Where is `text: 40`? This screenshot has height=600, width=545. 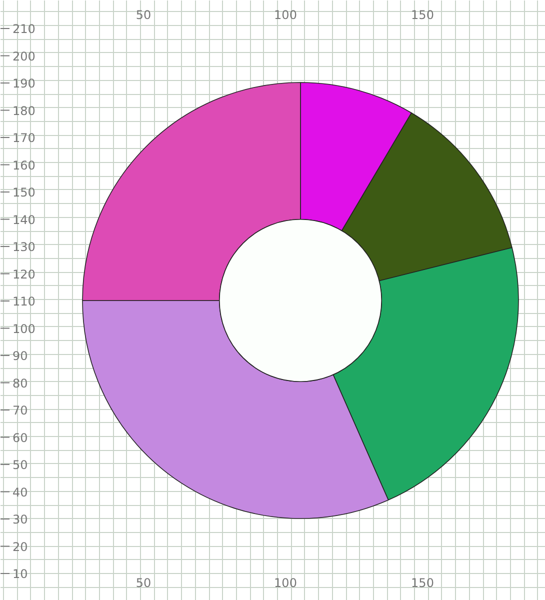
text: 40 is located at coordinates (20, 492).